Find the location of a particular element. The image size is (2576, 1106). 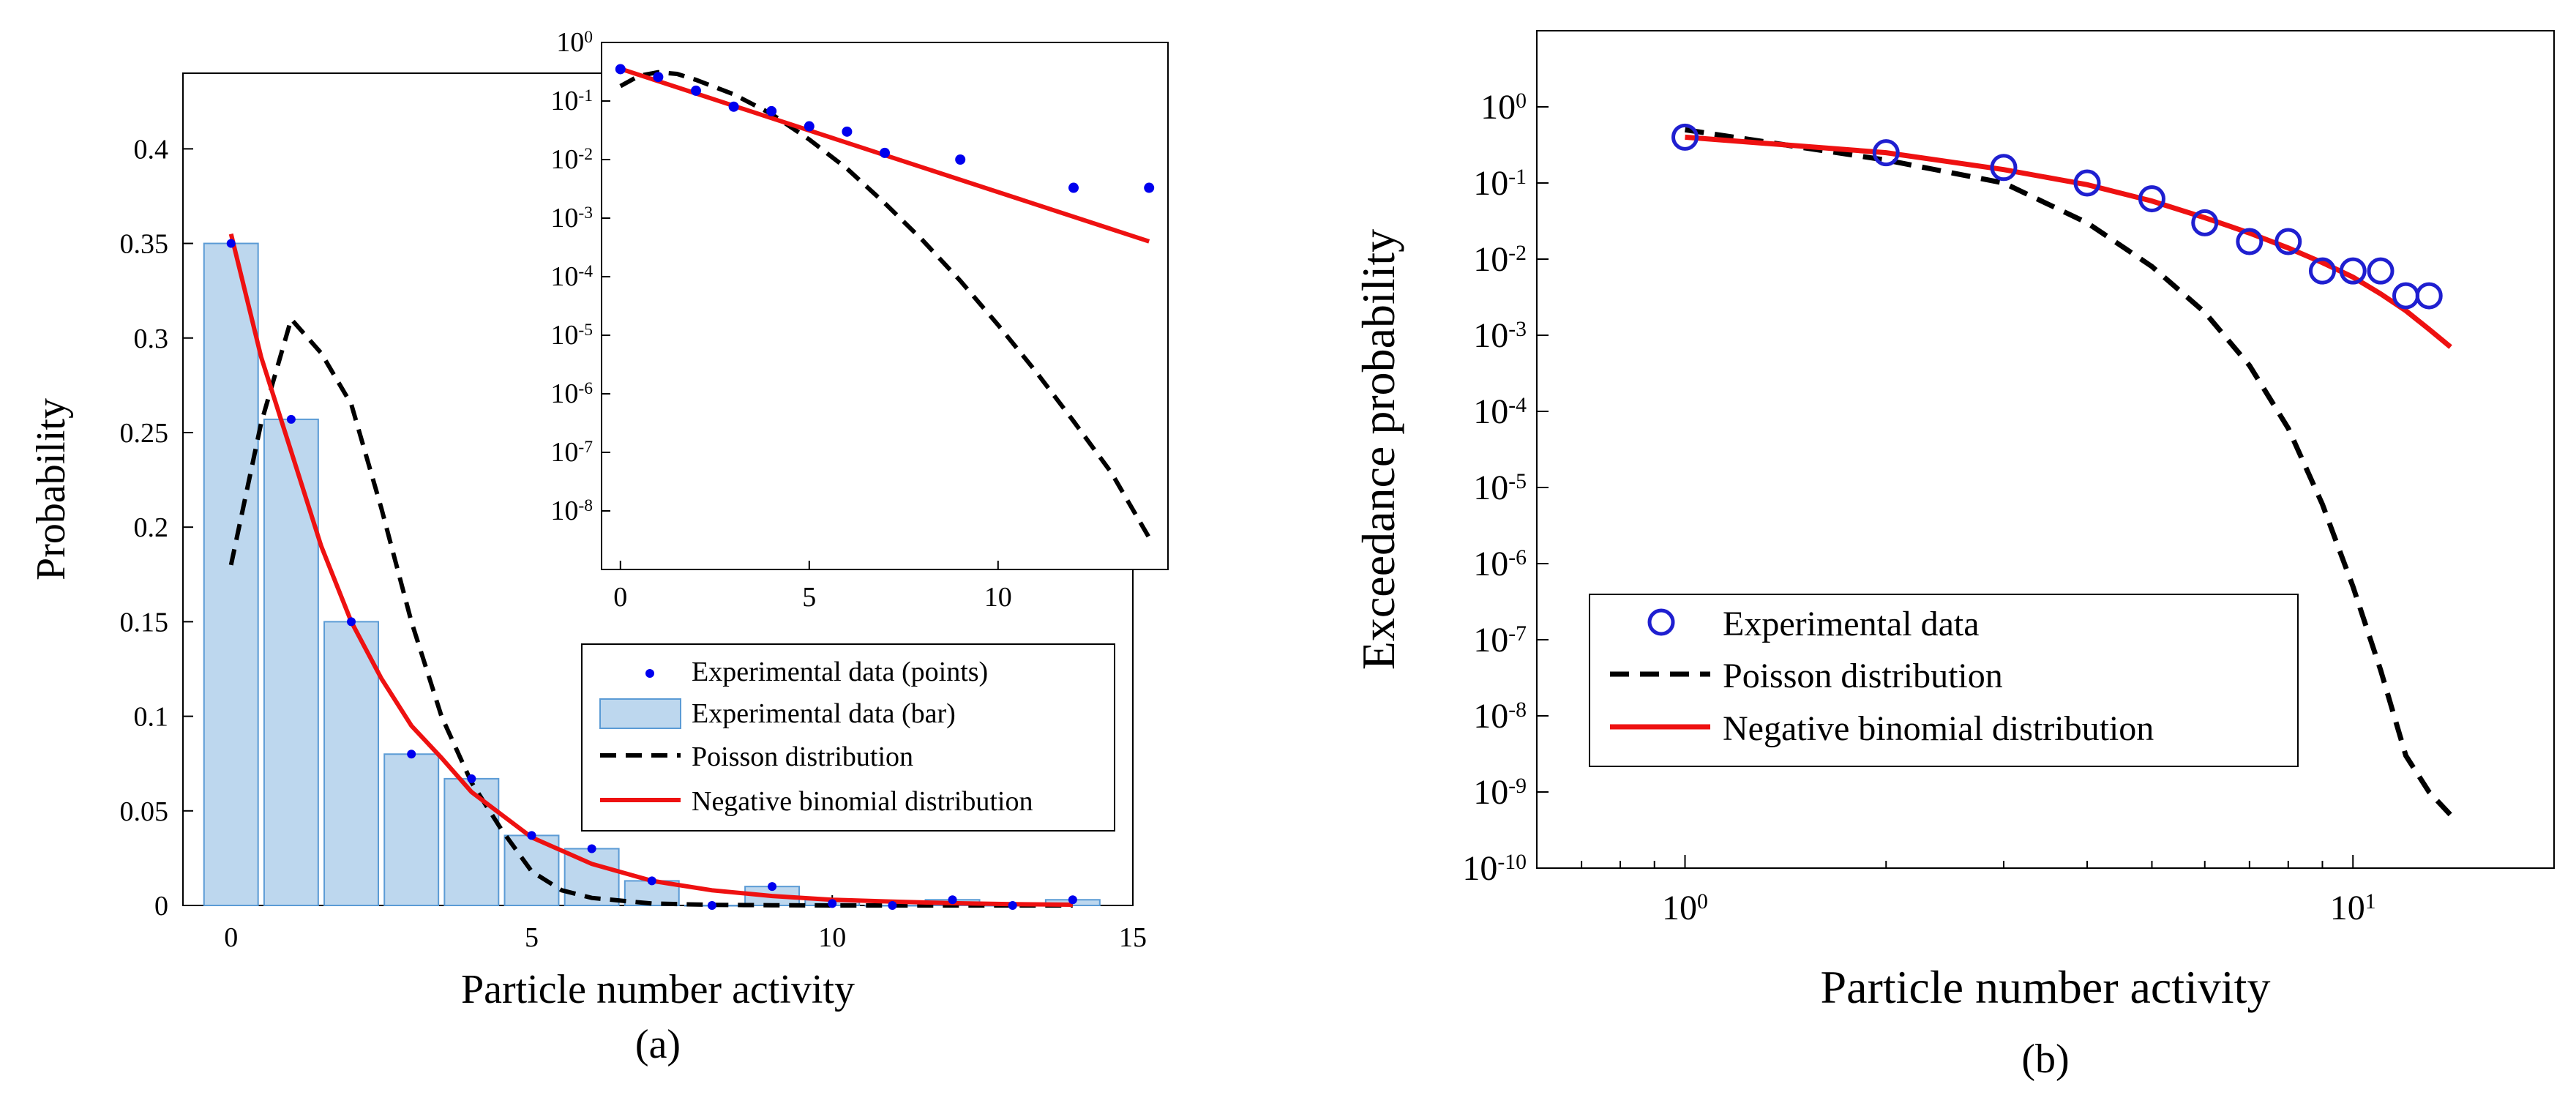

b-ytick-label-exp: 0 is located at coordinates (1521, 101).